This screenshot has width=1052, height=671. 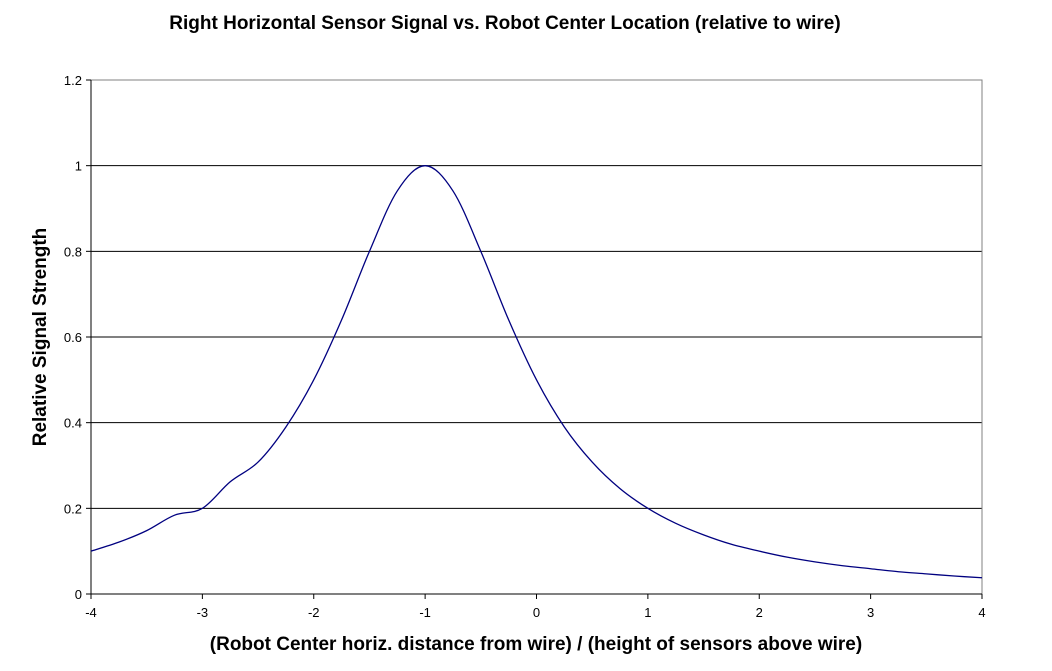 What do you see at coordinates (73, 251) in the screenshot?
I see `y-tick-label: 0.8` at bounding box center [73, 251].